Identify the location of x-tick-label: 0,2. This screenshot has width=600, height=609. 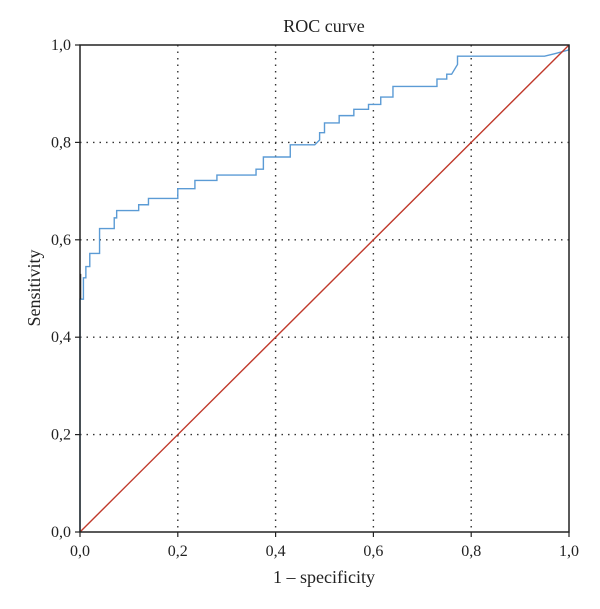
(178, 551).